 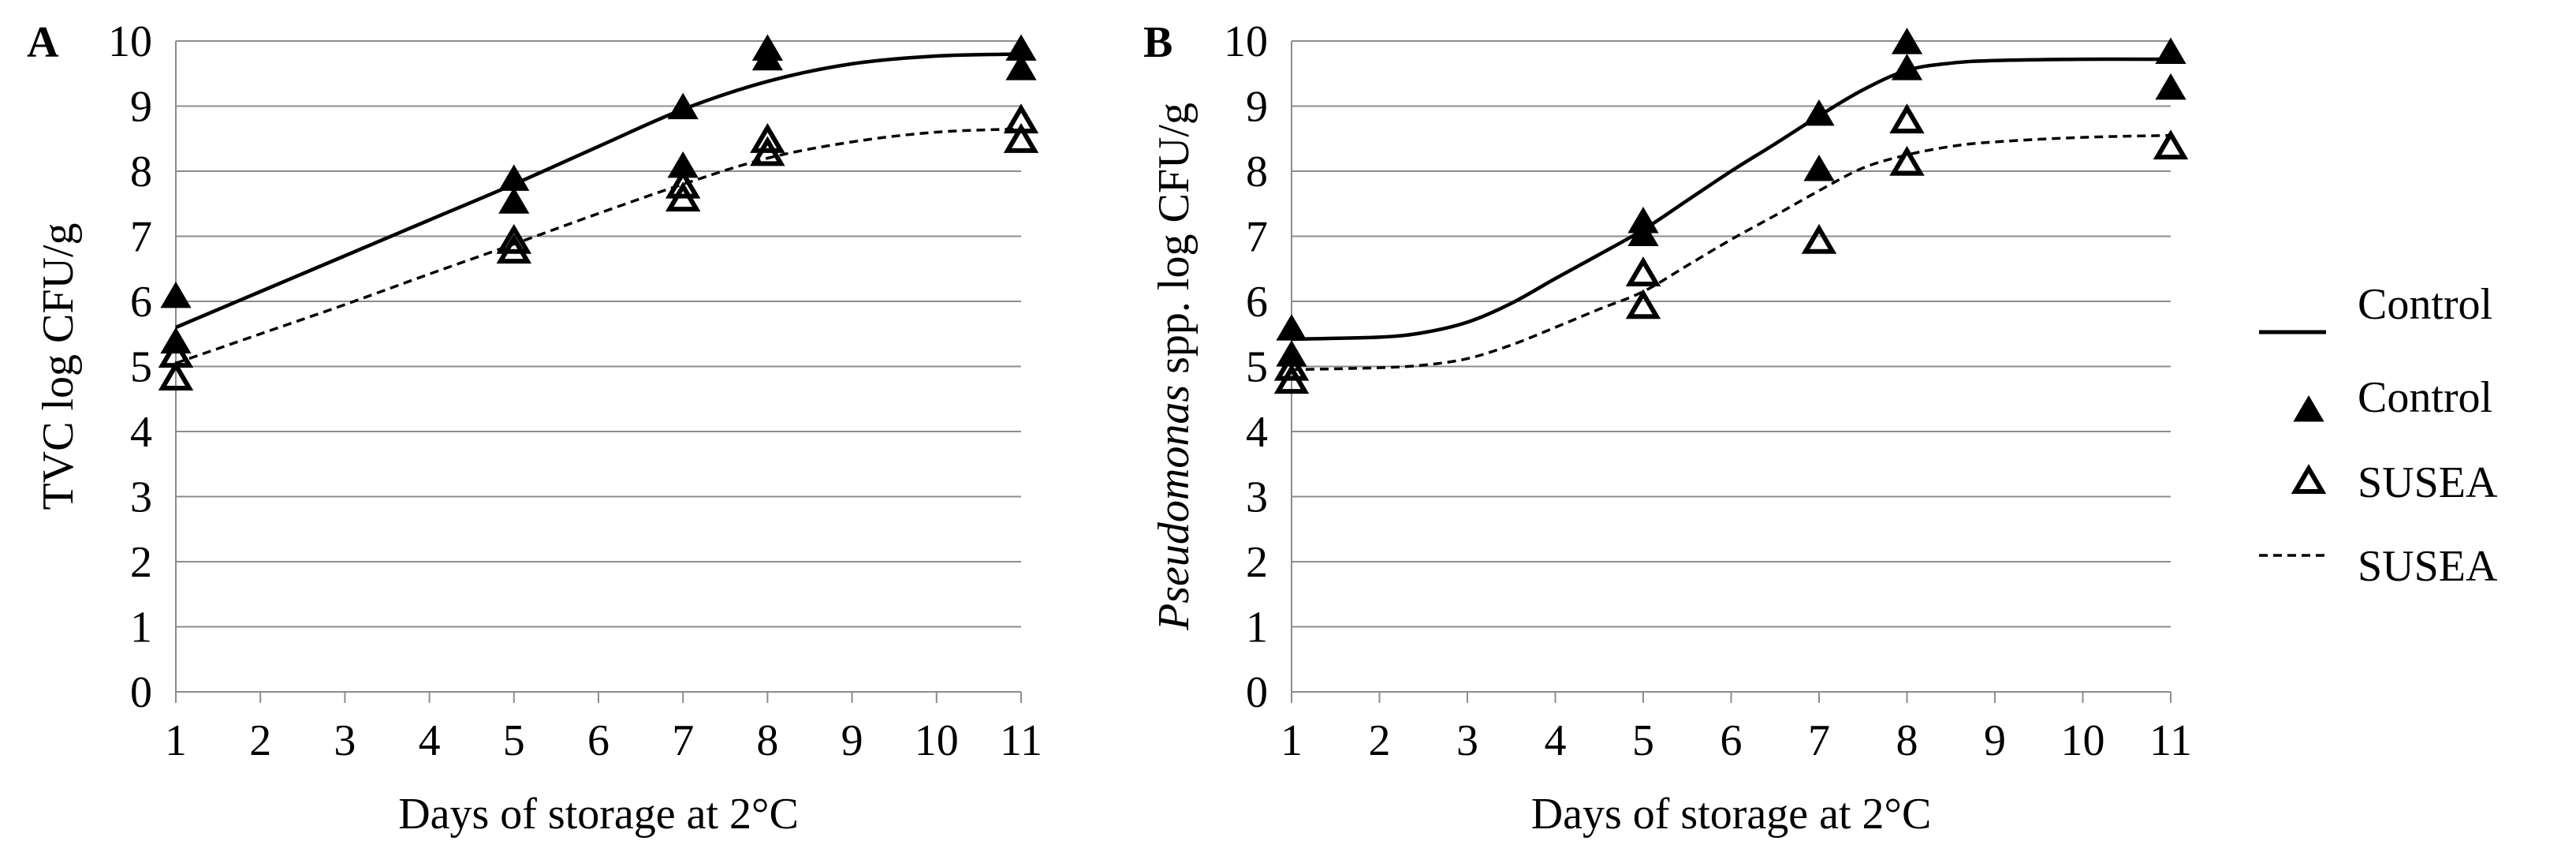 What do you see at coordinates (141, 237) in the screenshot?
I see `a-y-tick-label: 7` at bounding box center [141, 237].